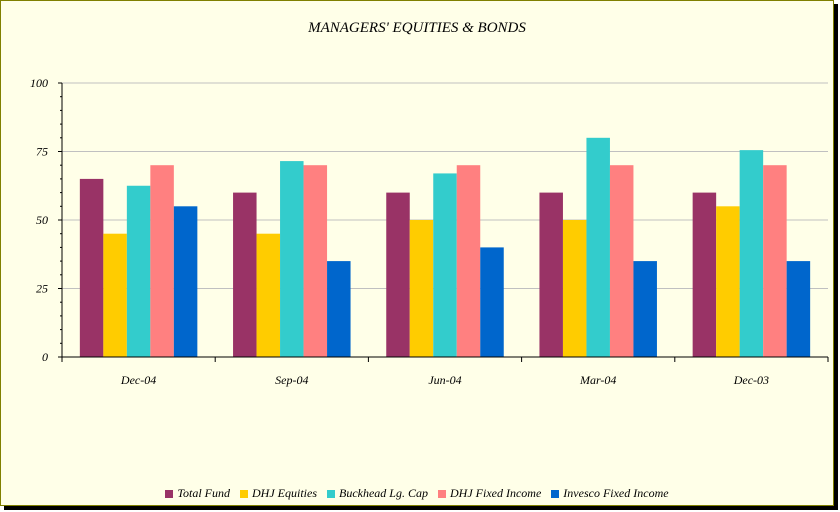 This screenshot has width=840, height=512. I want to click on legend-label: DHJ Fixed Income, so click(496, 493).